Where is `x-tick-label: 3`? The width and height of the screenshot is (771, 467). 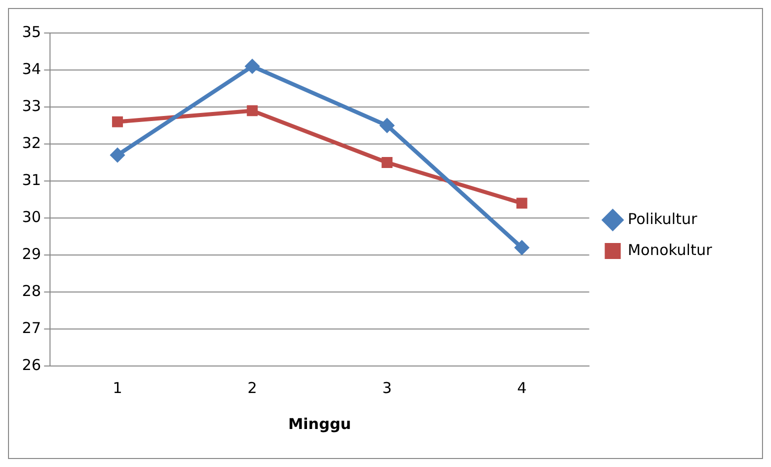
x-tick-label: 3 is located at coordinates (387, 387).